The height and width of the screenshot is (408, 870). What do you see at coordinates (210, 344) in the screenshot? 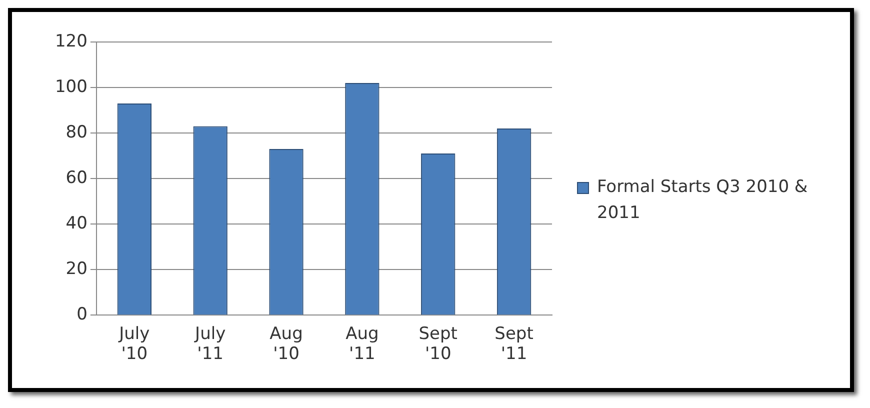
I see `x-tick-label: July '11` at bounding box center [210, 344].